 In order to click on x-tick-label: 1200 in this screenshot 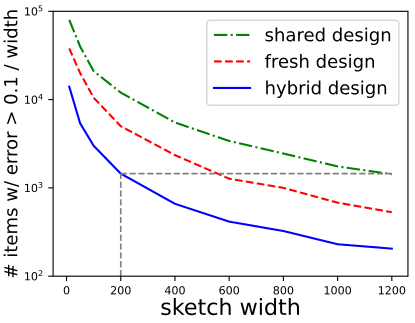, I will do `click(392, 290)`.